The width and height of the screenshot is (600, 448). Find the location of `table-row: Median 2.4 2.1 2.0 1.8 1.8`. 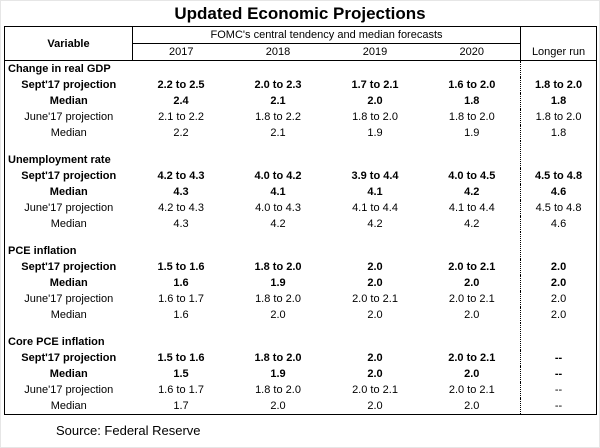

table-row: Median 2.4 2.1 2.0 1.8 1.8 is located at coordinates (301, 101).